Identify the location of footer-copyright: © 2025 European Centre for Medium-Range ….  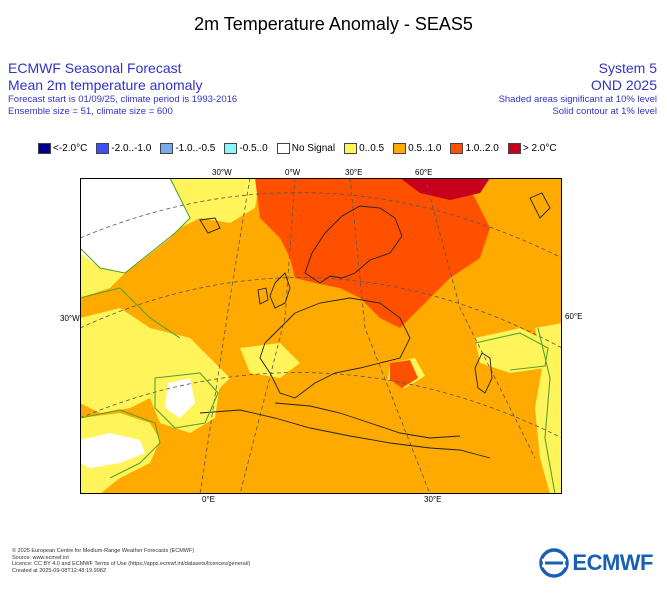
(103, 551).